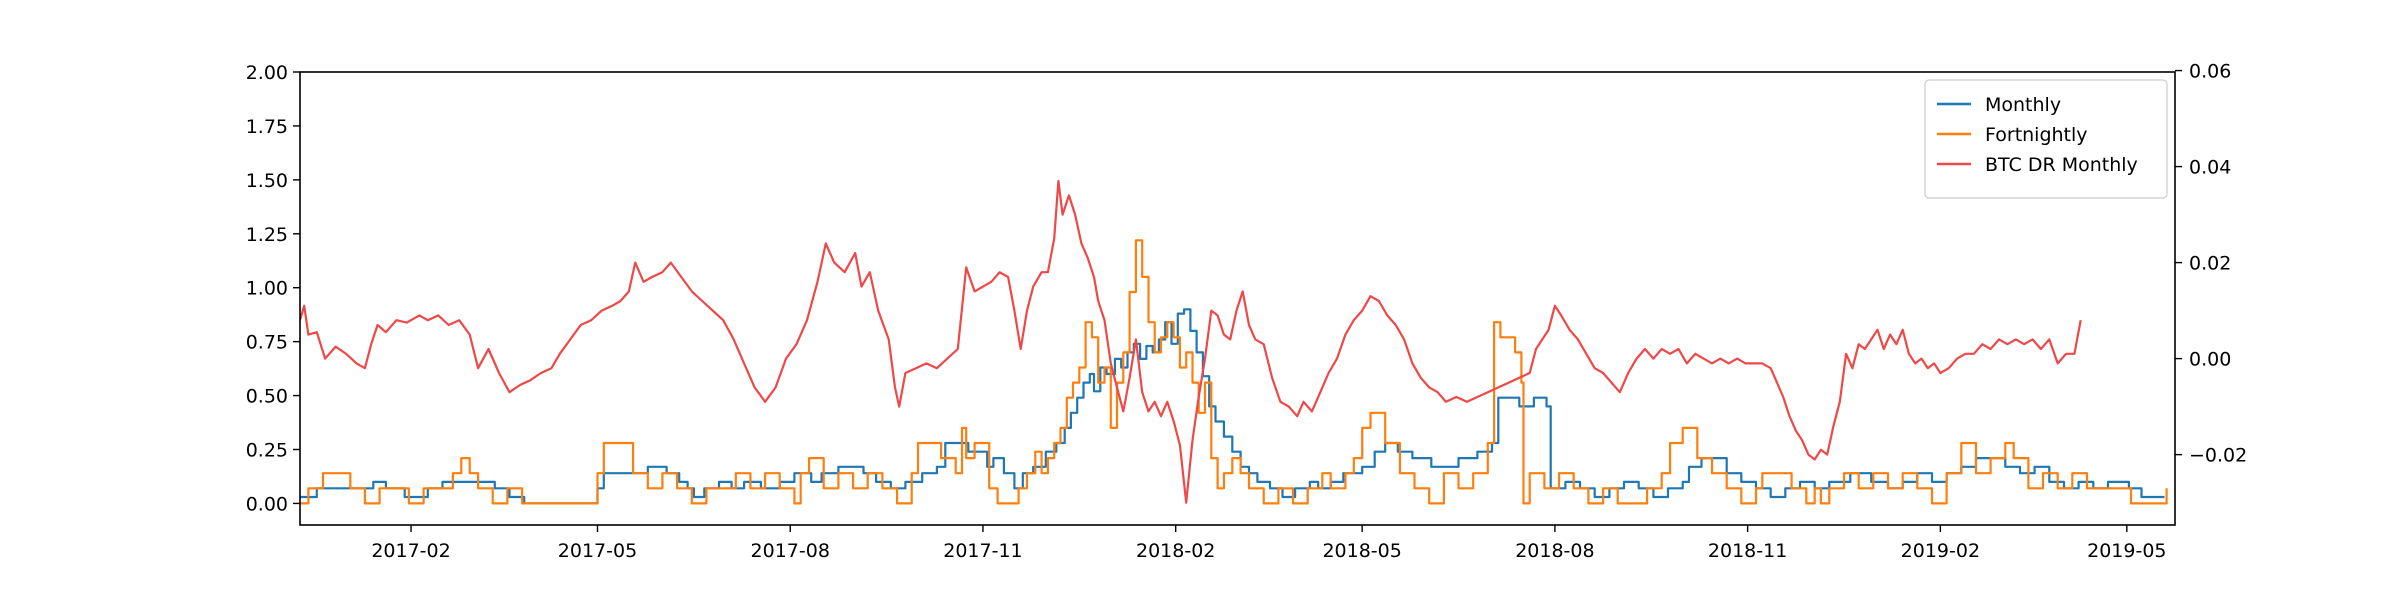 The height and width of the screenshot is (600, 2400). What do you see at coordinates (1554, 551) in the screenshot?
I see `x-tick-label: 2018-08` at bounding box center [1554, 551].